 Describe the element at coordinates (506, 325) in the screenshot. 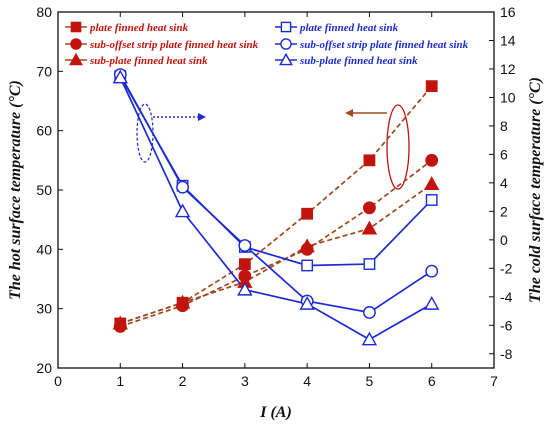

I see `y-right-tick-label: -6` at that location.